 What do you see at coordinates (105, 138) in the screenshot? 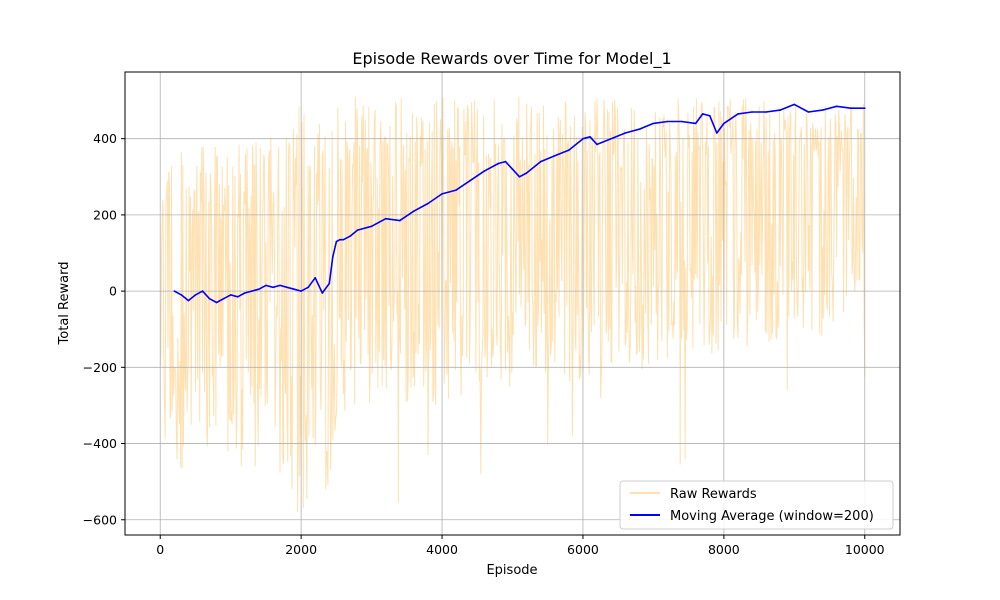
I see `y-tick-label: 400` at bounding box center [105, 138].